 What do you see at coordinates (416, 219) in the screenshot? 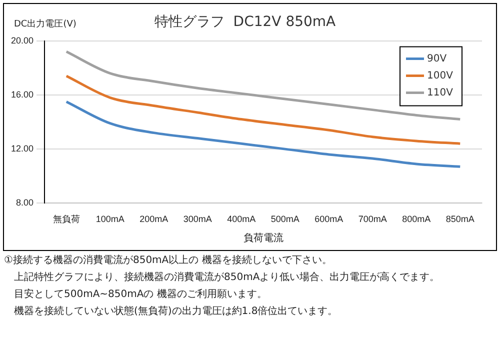
I see `x-tick-label: 800mA` at bounding box center [416, 219].